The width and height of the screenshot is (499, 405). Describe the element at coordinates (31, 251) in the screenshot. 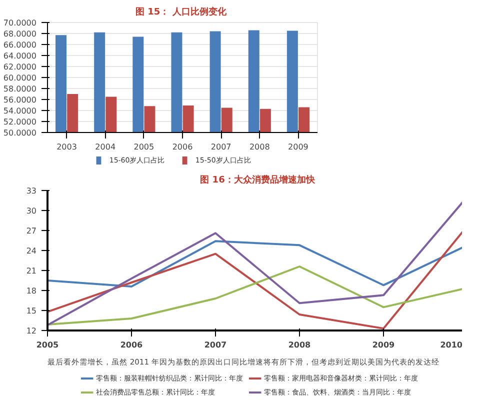

I see `y-tick-label: 24` at that location.